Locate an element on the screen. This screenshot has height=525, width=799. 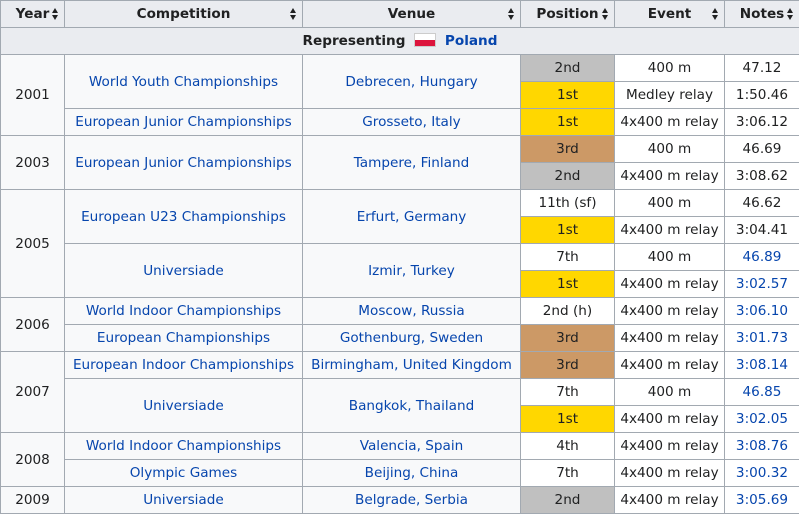
notes-cell: 46.85 is located at coordinates (761, 392).